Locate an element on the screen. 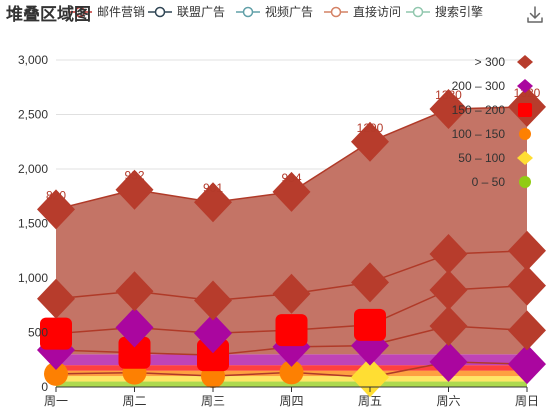 The height and width of the screenshot is (420, 550). y-tick-label: 3,000 is located at coordinates (33, 60).